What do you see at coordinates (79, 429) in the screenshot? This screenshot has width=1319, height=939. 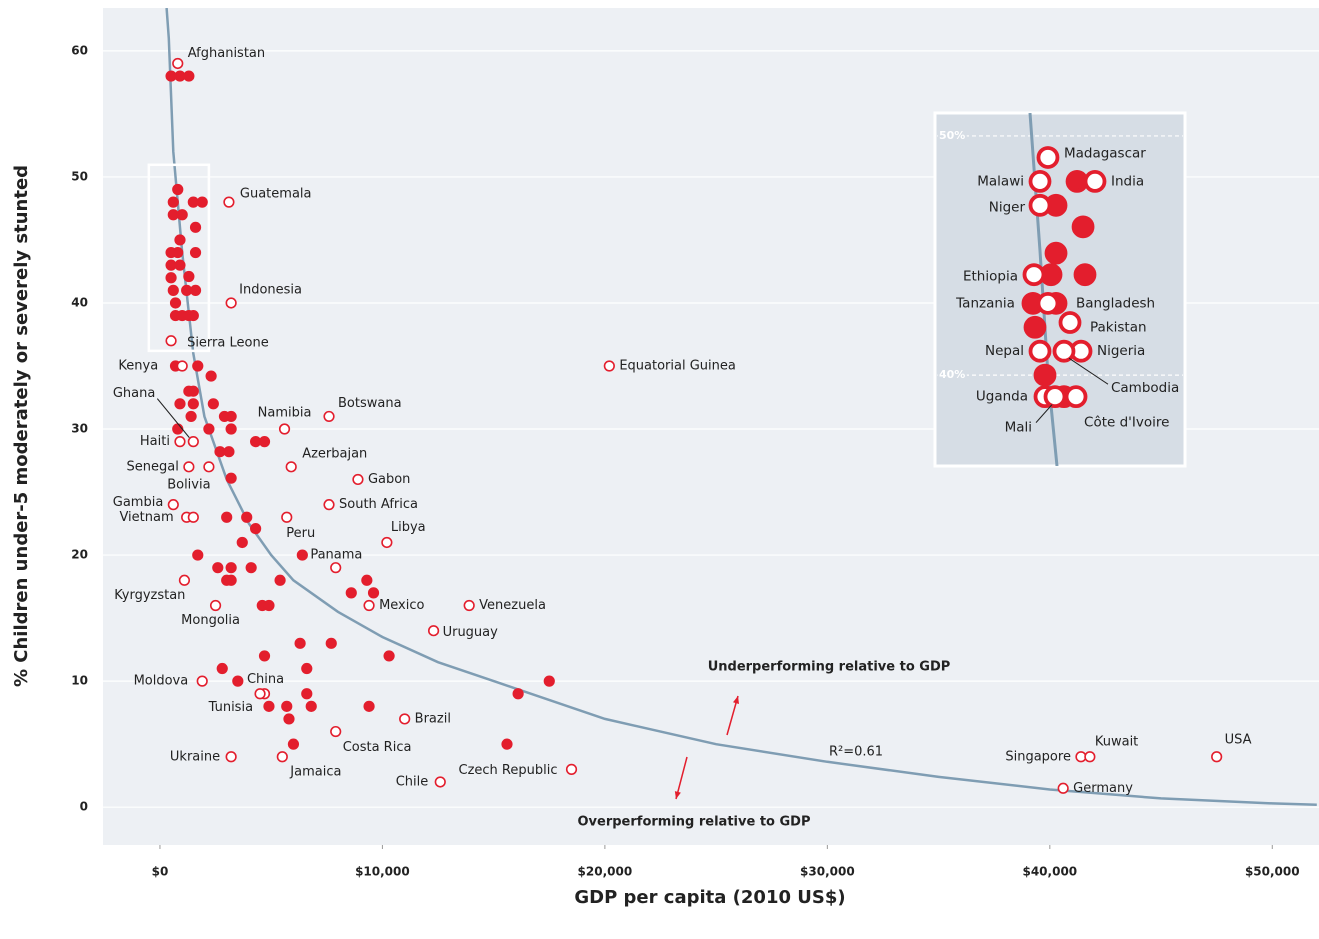 I see `y-tick-label: 30` at bounding box center [79, 429].